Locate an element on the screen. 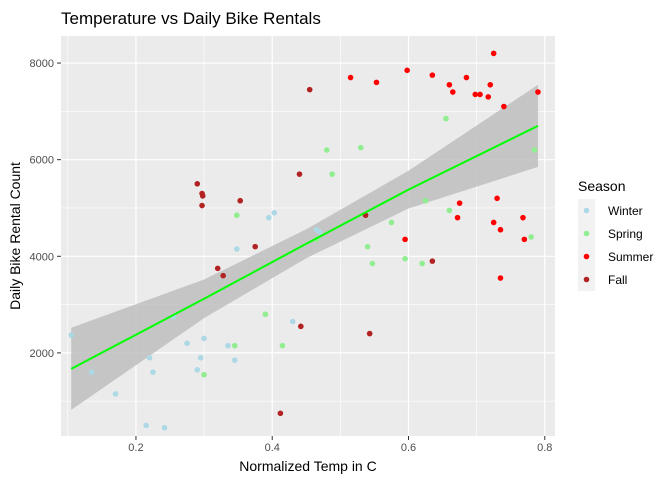  y-tick-label: 8000 is located at coordinates (42, 64).